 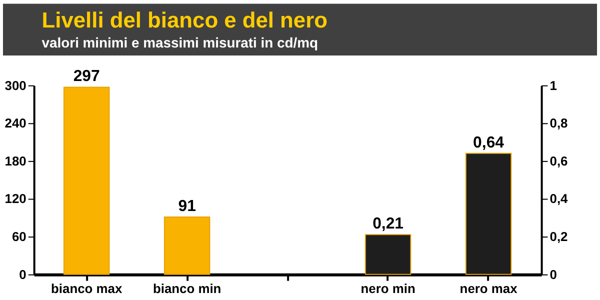 I want to click on y-tick-label: 240, so click(x=15, y=123).